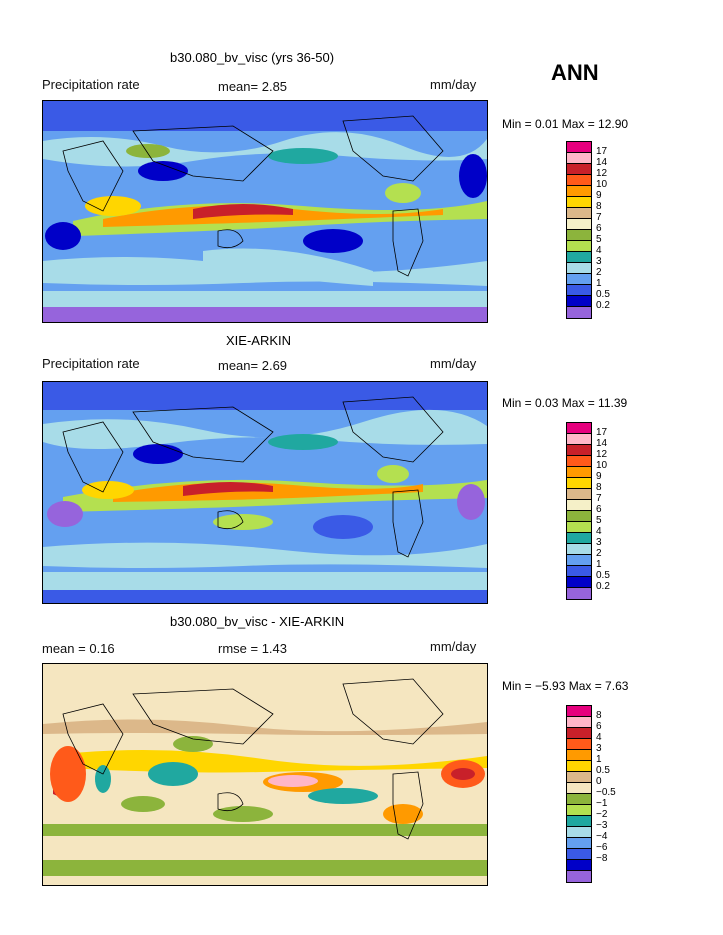 The image size is (723, 935). Describe the element at coordinates (602, 858) in the screenshot. I see `legend-label: −8` at that location.